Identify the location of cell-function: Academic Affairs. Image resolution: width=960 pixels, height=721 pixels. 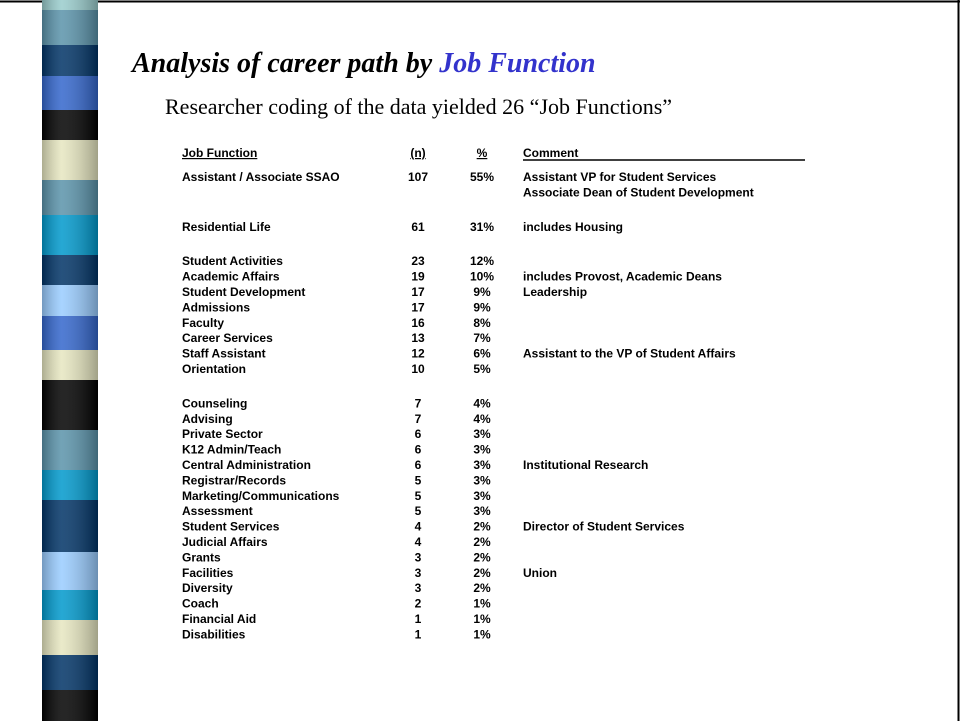
(231, 277).